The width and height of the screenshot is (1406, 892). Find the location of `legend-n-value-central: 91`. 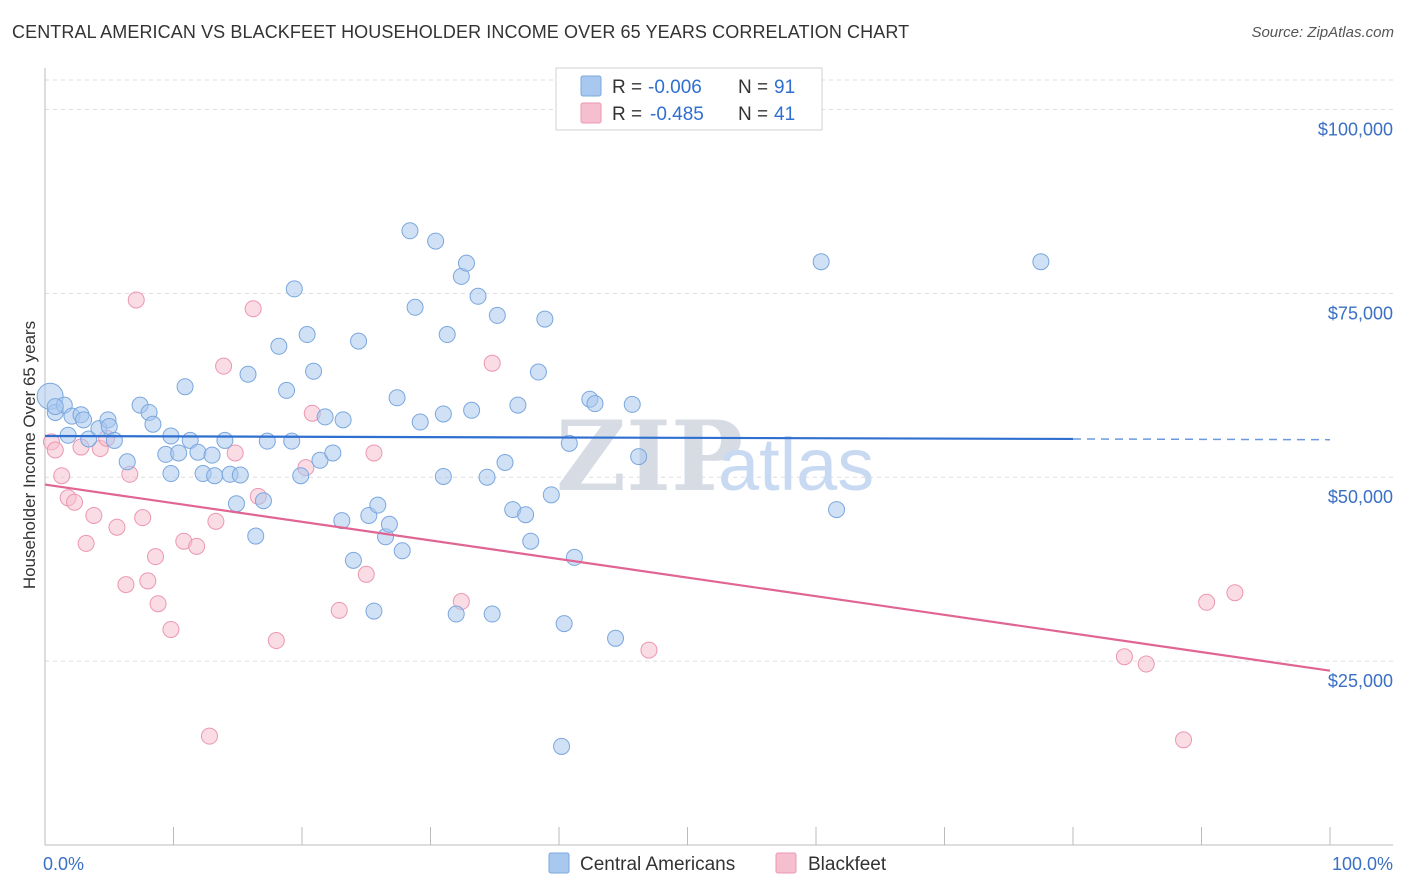

legend-n-value-central: 91 is located at coordinates (784, 87).